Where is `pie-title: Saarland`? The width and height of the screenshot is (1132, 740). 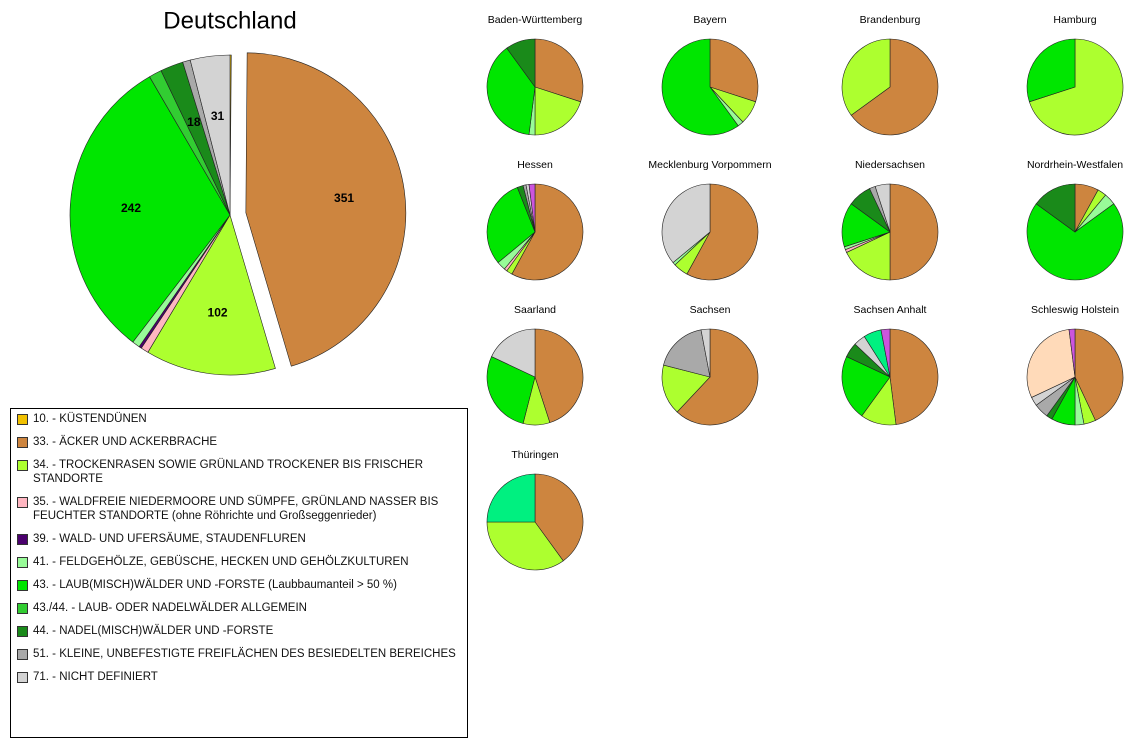 pie-title: Saarland is located at coordinates (535, 310).